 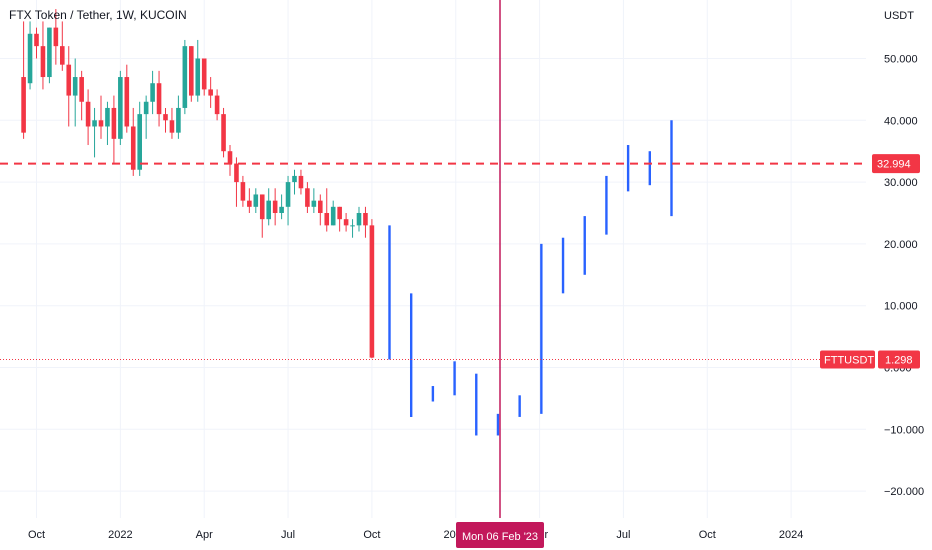 I want to click on symbol-title: FTX Token / Tether, 1W, KUCOIN, so click(x=98, y=15).